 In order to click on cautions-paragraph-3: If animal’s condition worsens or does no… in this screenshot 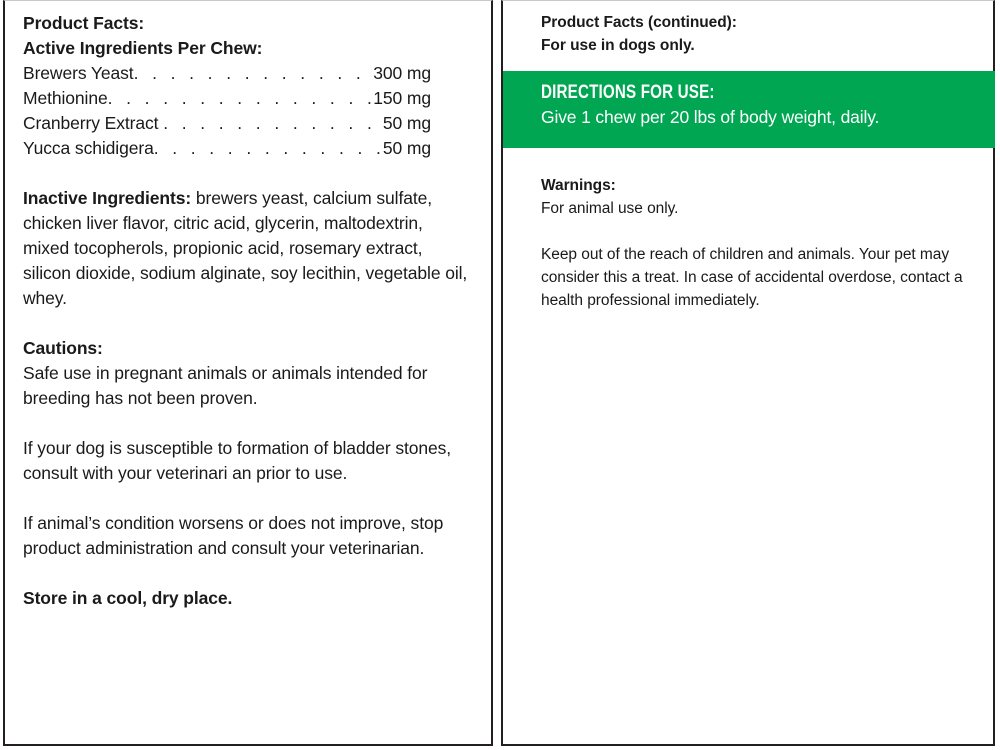, I will do `click(233, 535)`.